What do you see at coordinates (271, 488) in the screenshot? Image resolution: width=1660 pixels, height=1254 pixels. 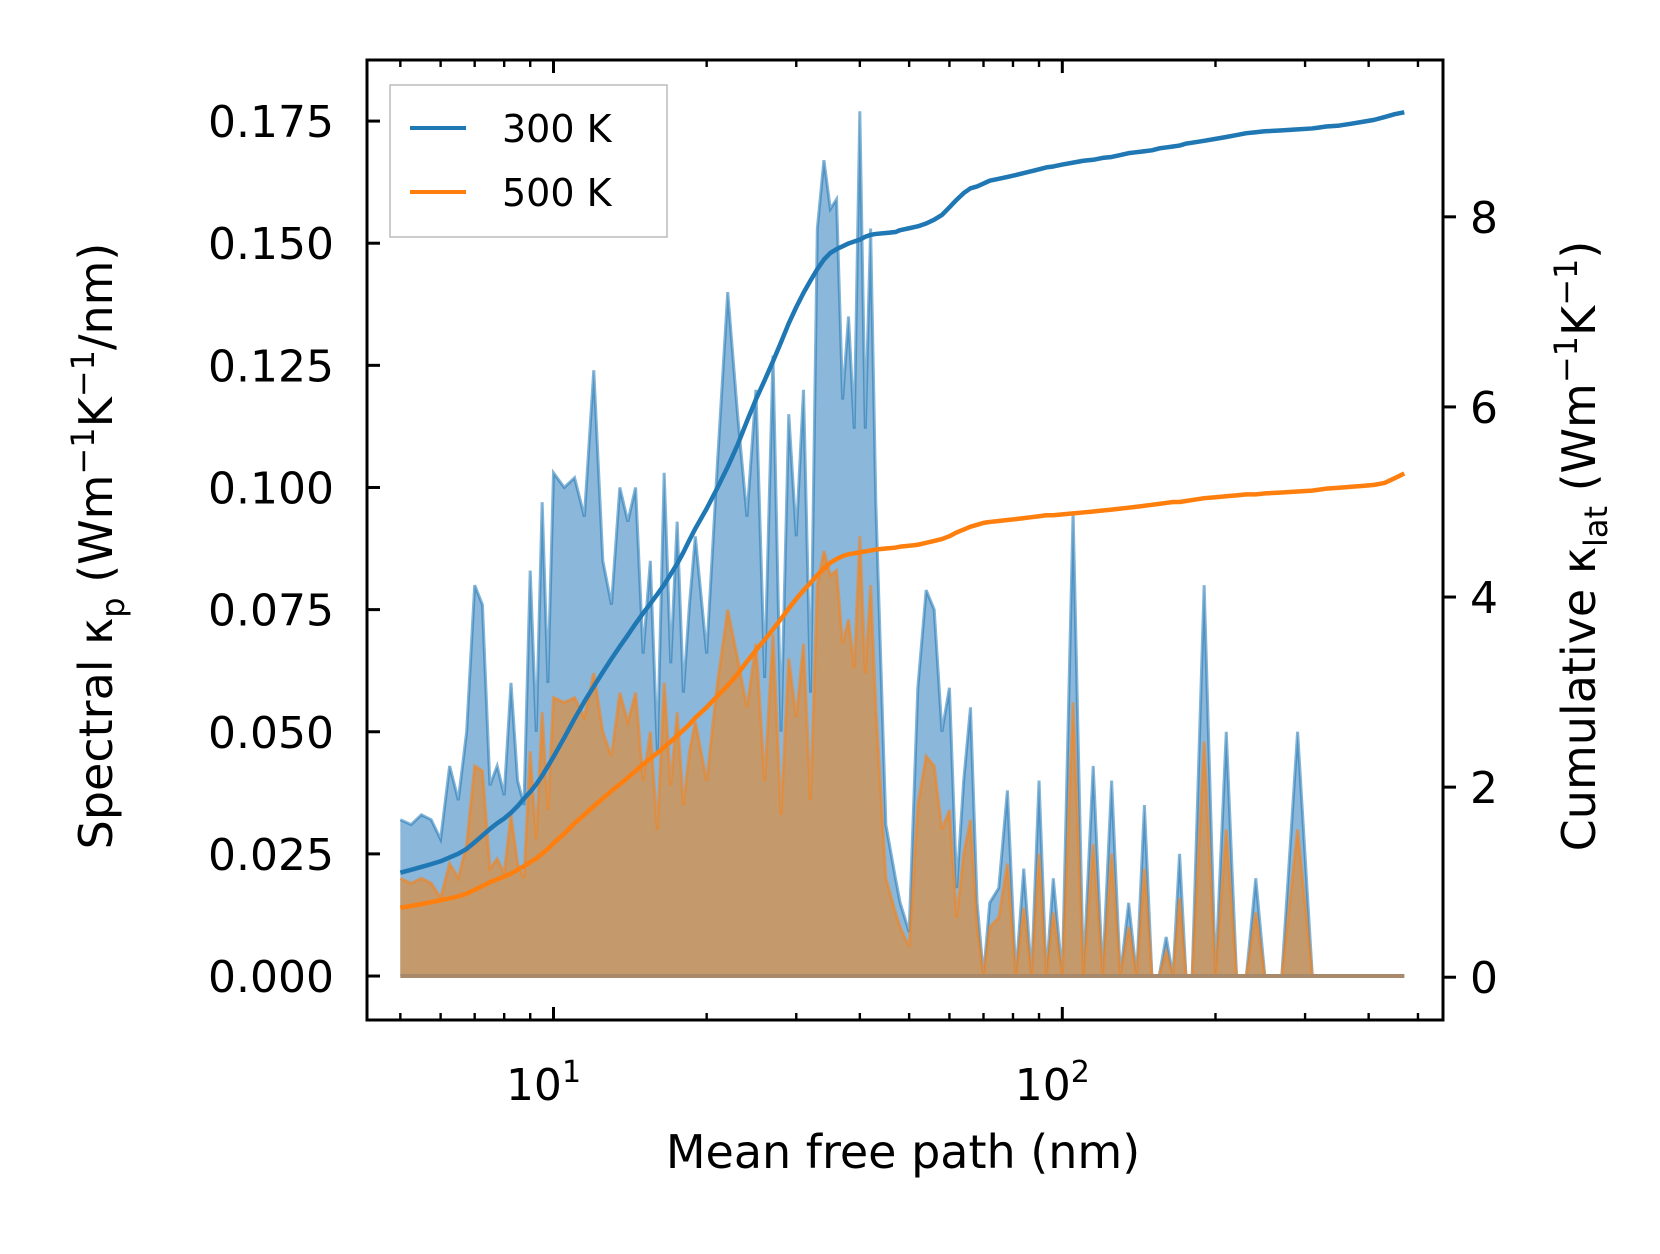 I see `y-left-tick-label: 0.100` at bounding box center [271, 488].